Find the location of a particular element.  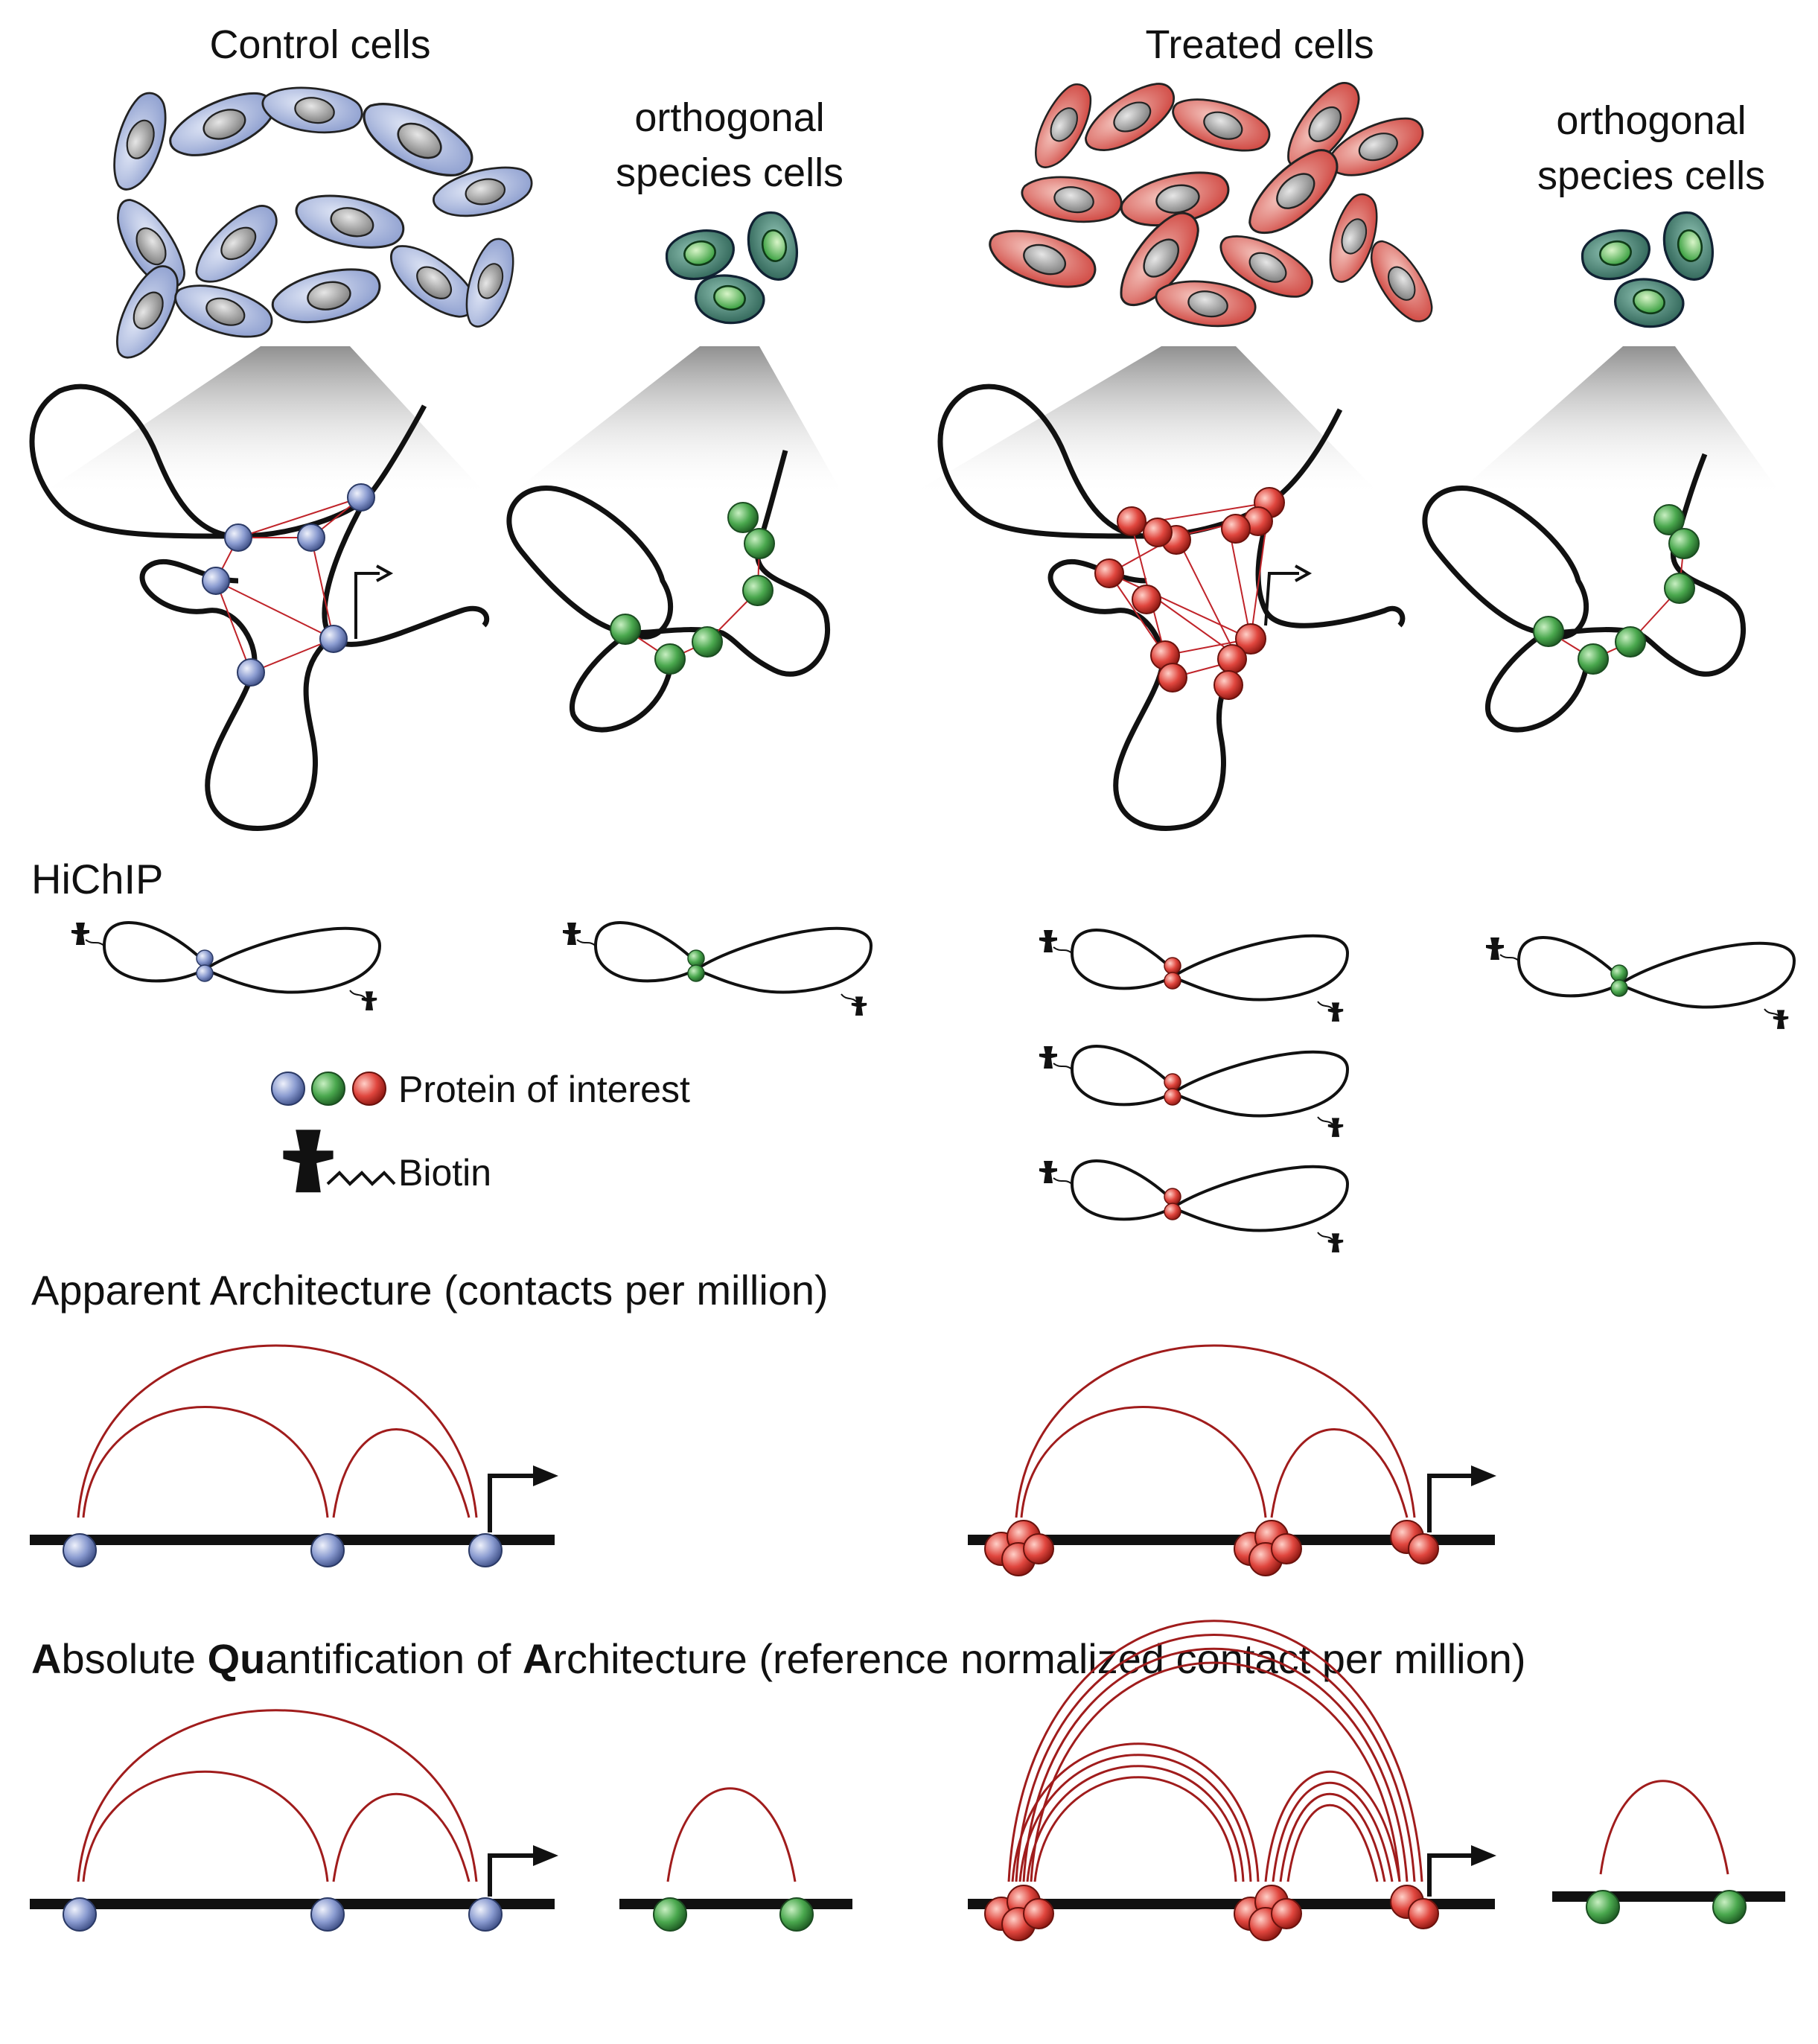

apparent-control-arc-mid1 is located at coordinates (205, 1462).